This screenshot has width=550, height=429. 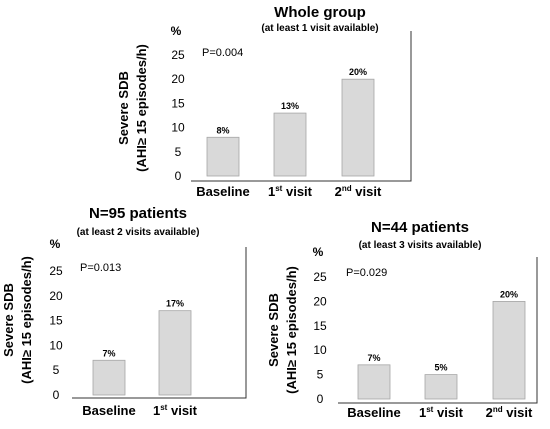 I want to click on chart-title: Whole group, so click(x=320, y=12).